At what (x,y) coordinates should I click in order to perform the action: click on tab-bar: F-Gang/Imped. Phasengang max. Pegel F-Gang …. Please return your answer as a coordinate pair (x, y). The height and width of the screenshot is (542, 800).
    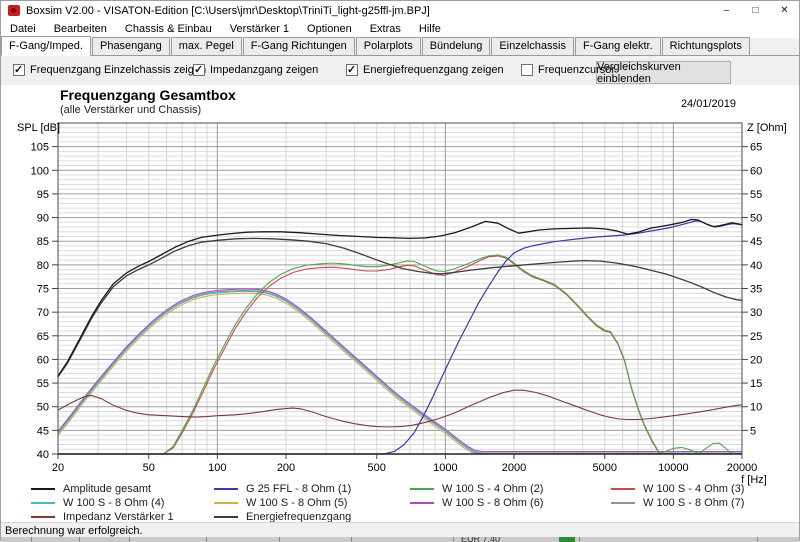
    Looking at the image, I should click on (400, 46).